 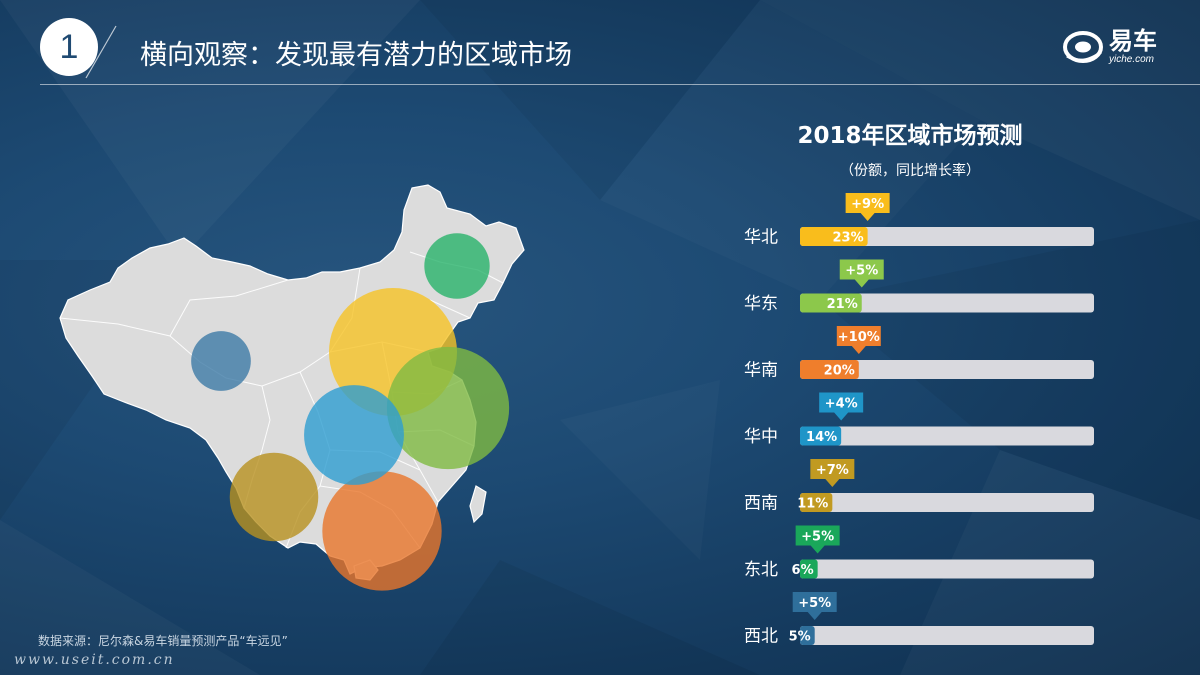 I want to click on chart-subtitle: （份额，同比增长率）, so click(x=910, y=171).